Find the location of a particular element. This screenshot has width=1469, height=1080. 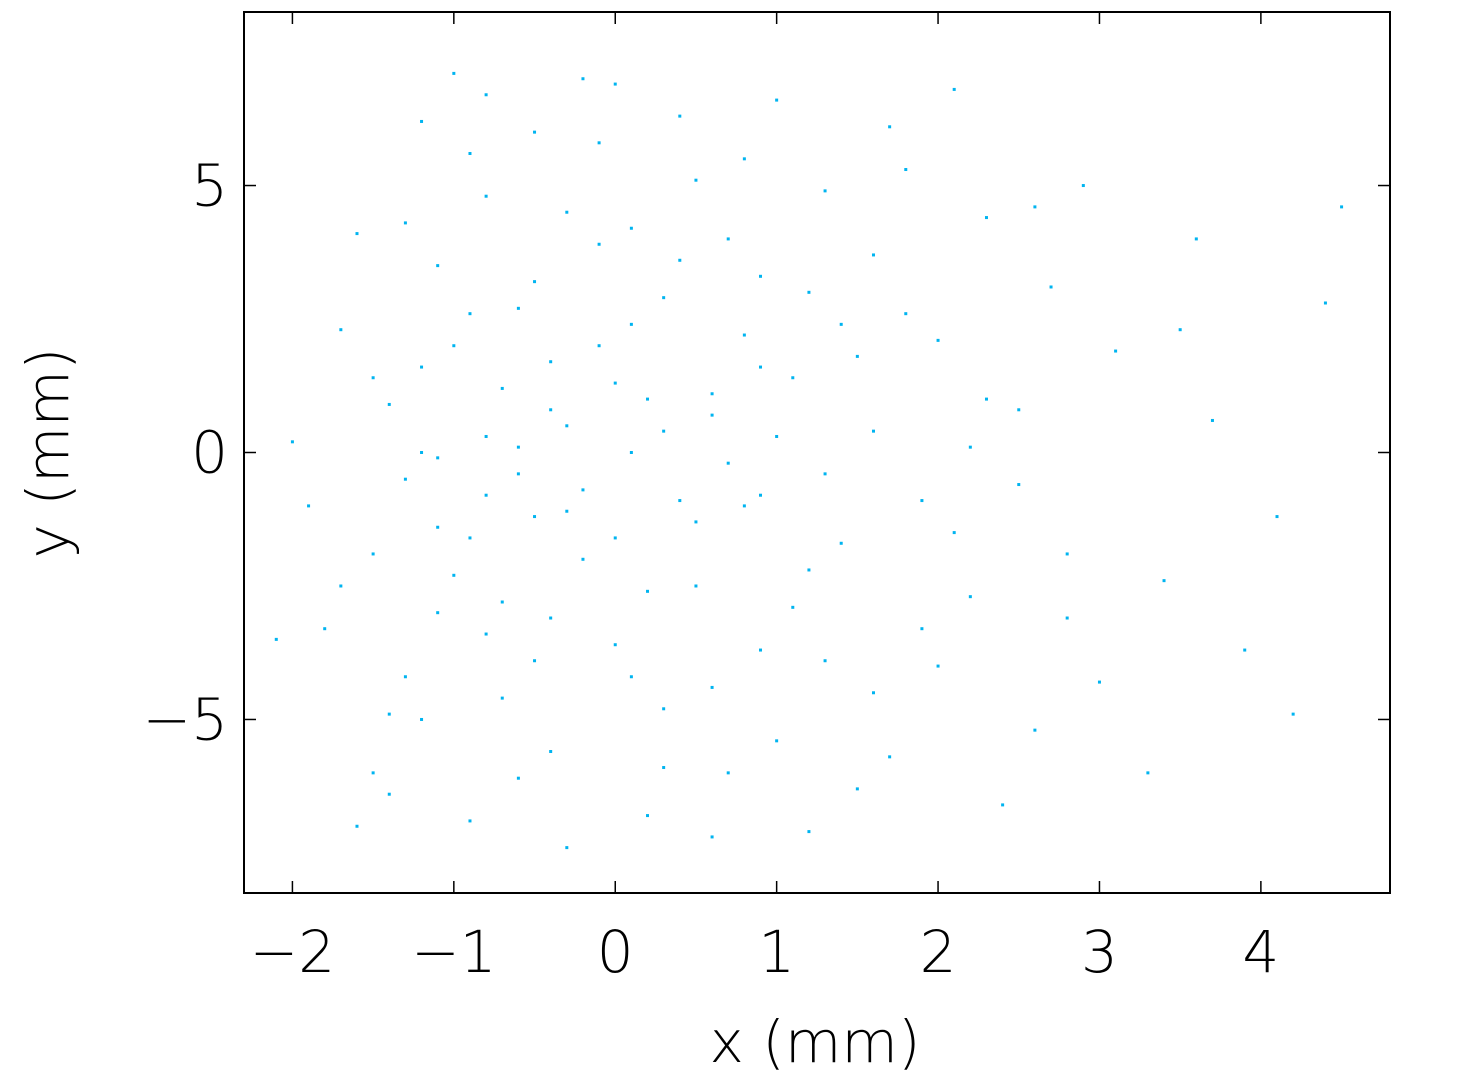

y-axis-label: y (mm) is located at coordinates (48, 452).